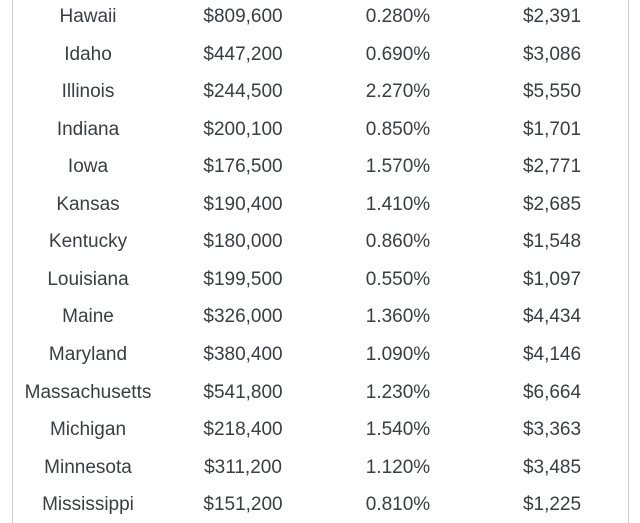 The height and width of the screenshot is (523, 640). Describe the element at coordinates (398, 204) in the screenshot. I see `tax-rate-cell: 1.410%` at that location.